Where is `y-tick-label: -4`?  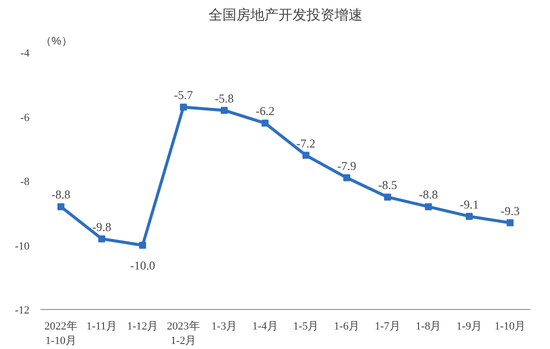
y-tick-label: -4 is located at coordinates (25, 54).